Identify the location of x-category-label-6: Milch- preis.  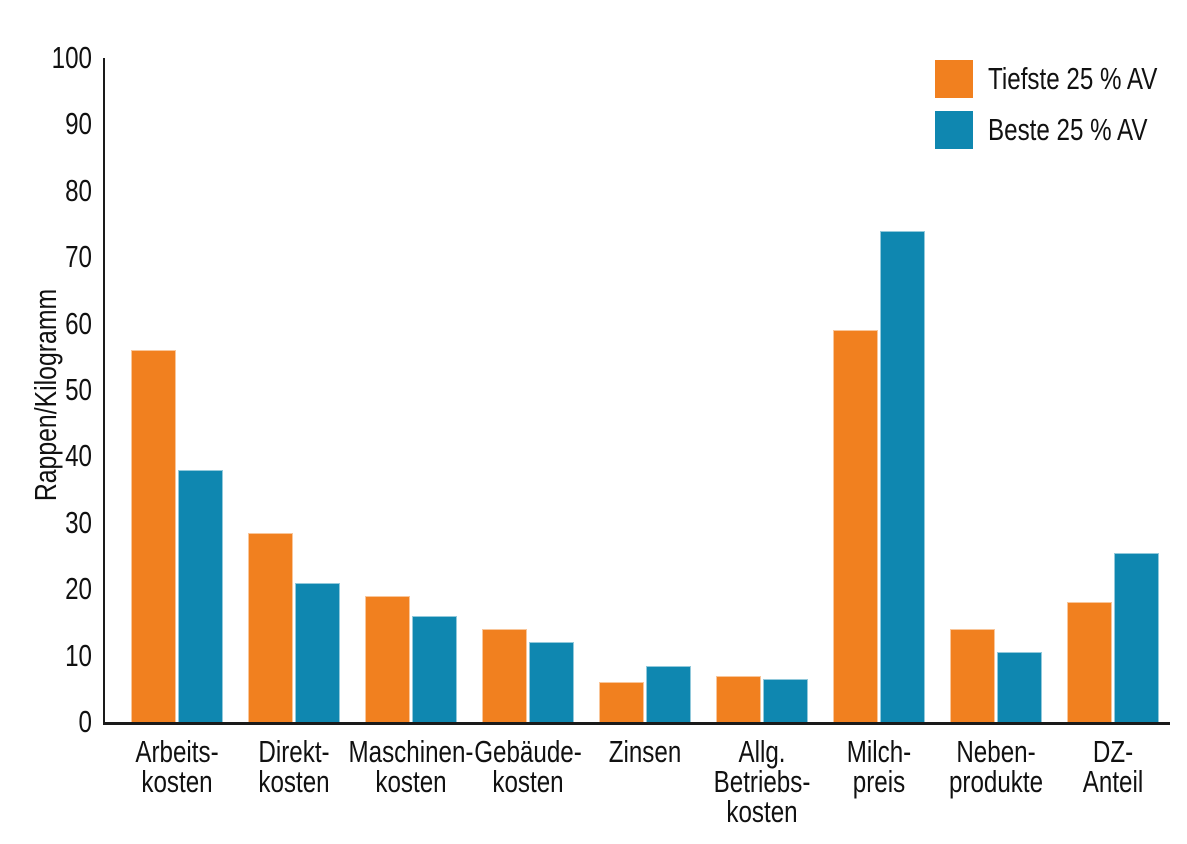
(879, 766).